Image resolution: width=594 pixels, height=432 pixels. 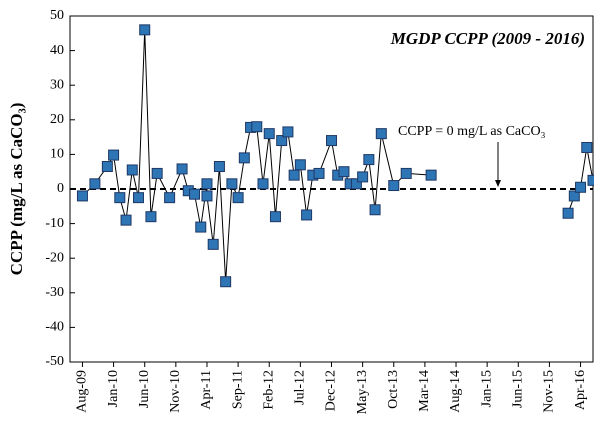 What do you see at coordinates (57, 119) in the screenshot?
I see `y-tick-label: 20` at bounding box center [57, 119].